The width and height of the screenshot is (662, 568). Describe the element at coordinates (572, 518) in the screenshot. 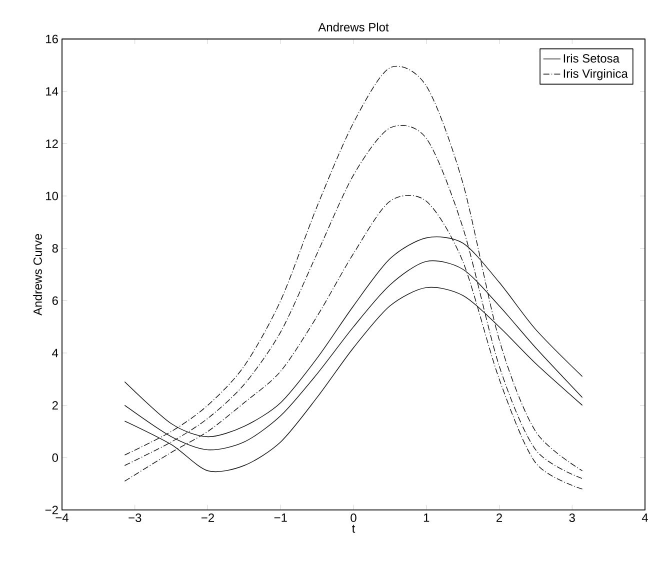

I see `x-tick-label: 3` at that location.